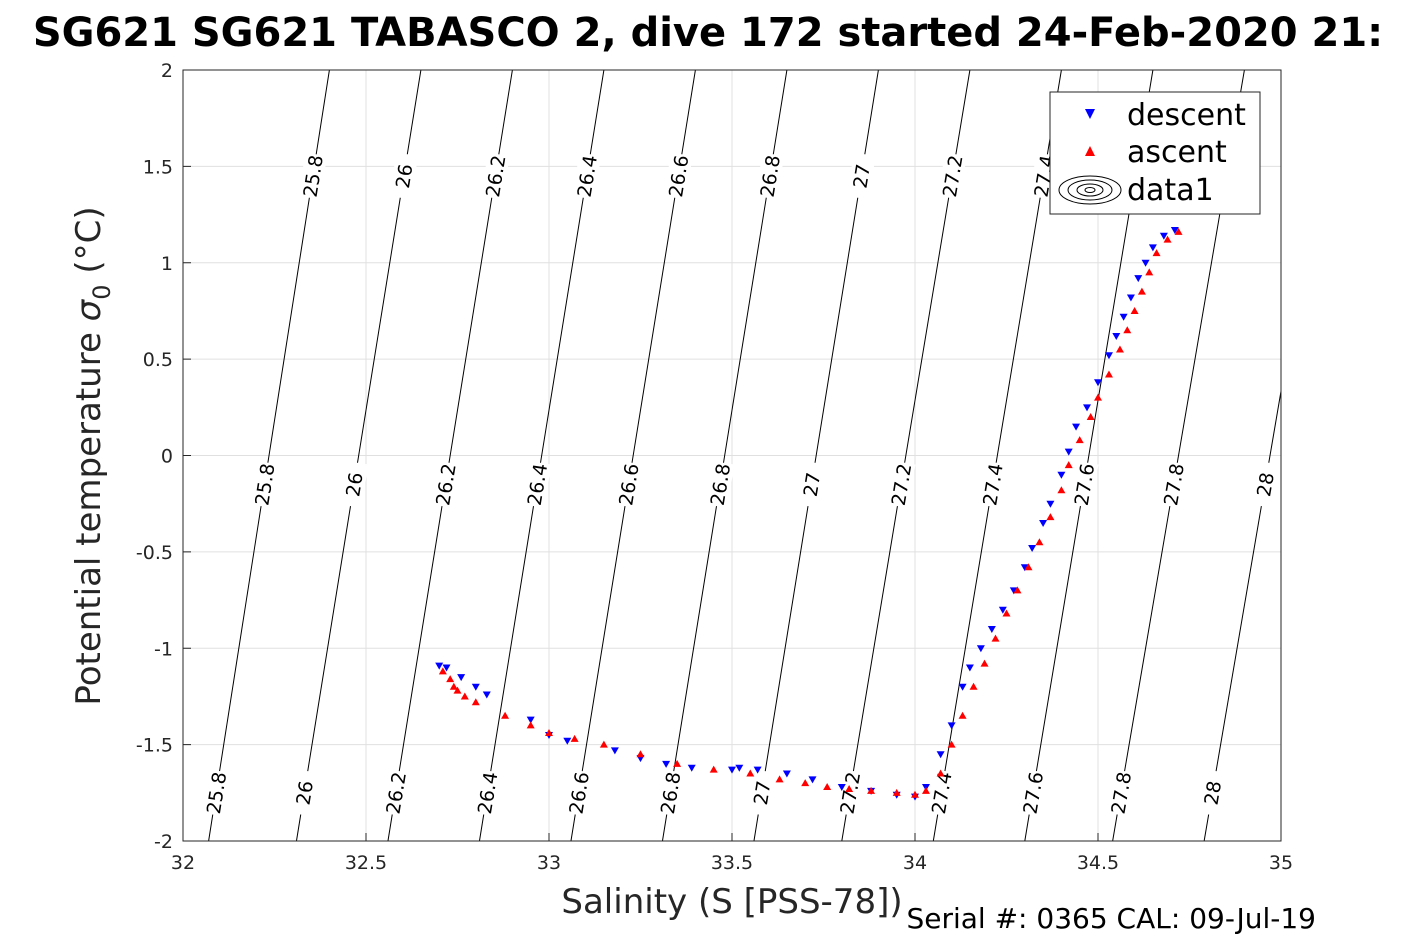 The height and width of the screenshot is (945, 1417). Describe the element at coordinates (997, 455) in the screenshot. I see `density-contour-27.4` at that location.